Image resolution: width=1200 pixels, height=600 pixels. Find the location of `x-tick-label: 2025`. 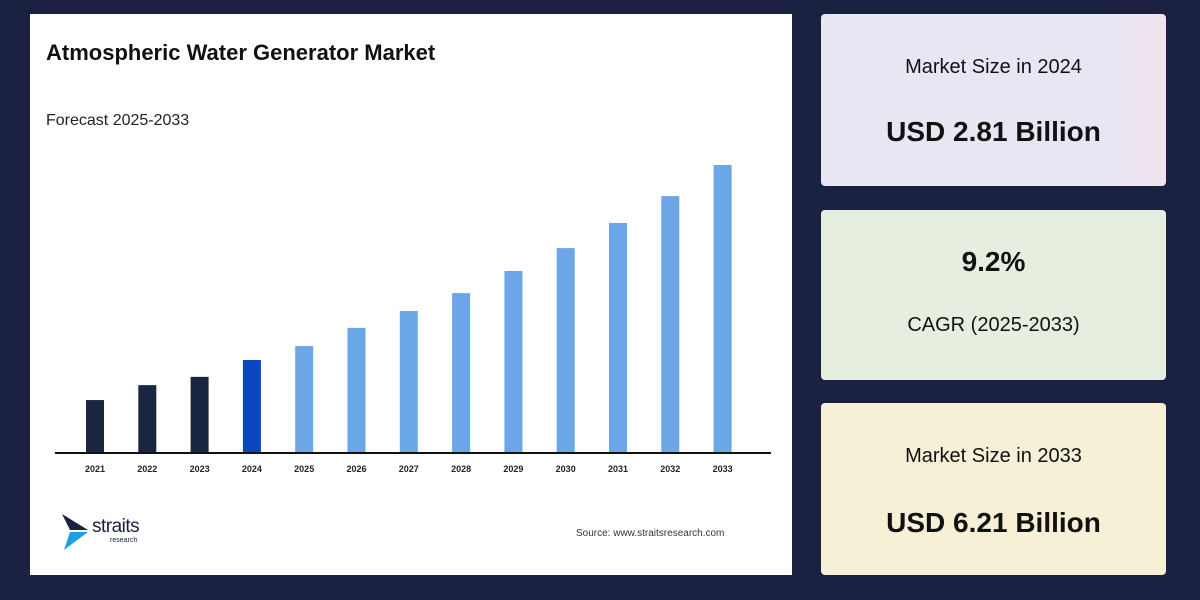

x-tick-label: 2025 is located at coordinates (304, 469).